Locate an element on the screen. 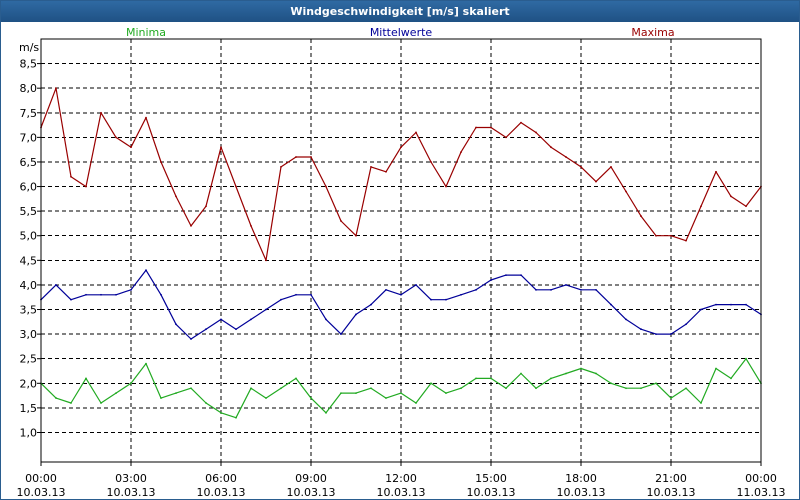 This screenshot has height=500, width=800. y-tick-label: 7,0 is located at coordinates (29, 137).